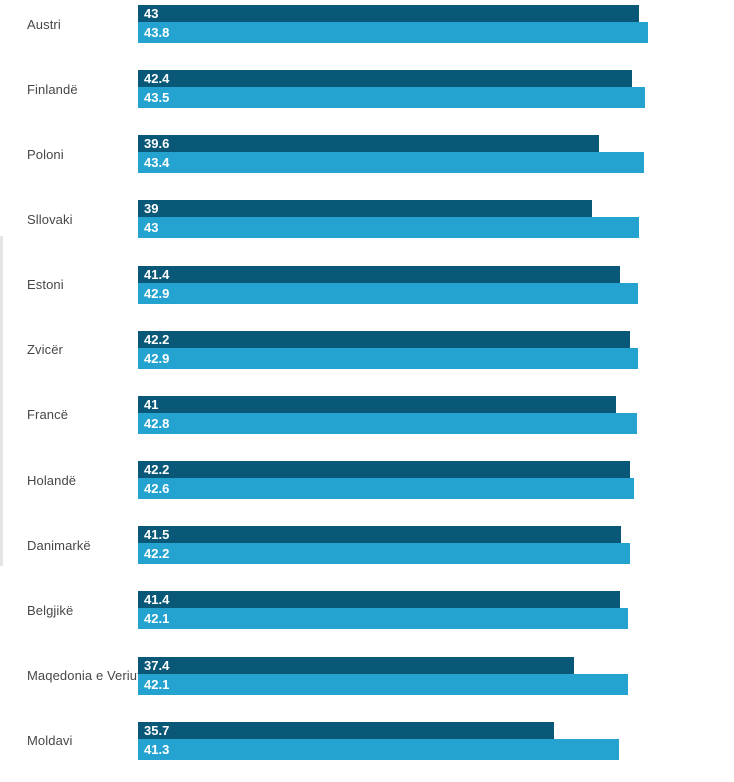  Describe the element at coordinates (377, 404) in the screenshot. I see `bar-series-1: 41` at that location.